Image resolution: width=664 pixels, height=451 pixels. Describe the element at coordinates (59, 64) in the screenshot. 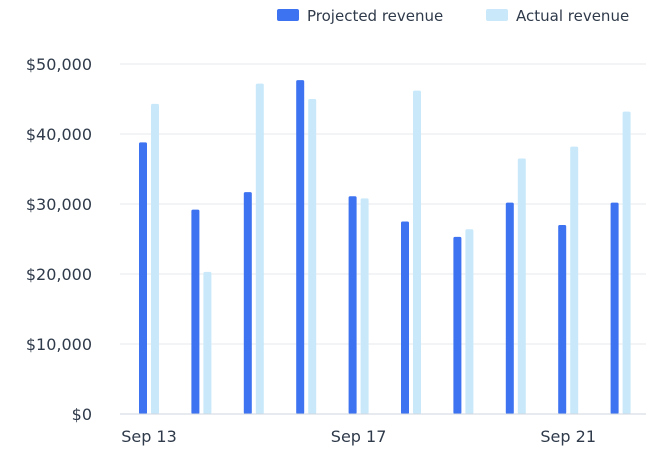

I see `y-tick-label: $50,000` at that location.